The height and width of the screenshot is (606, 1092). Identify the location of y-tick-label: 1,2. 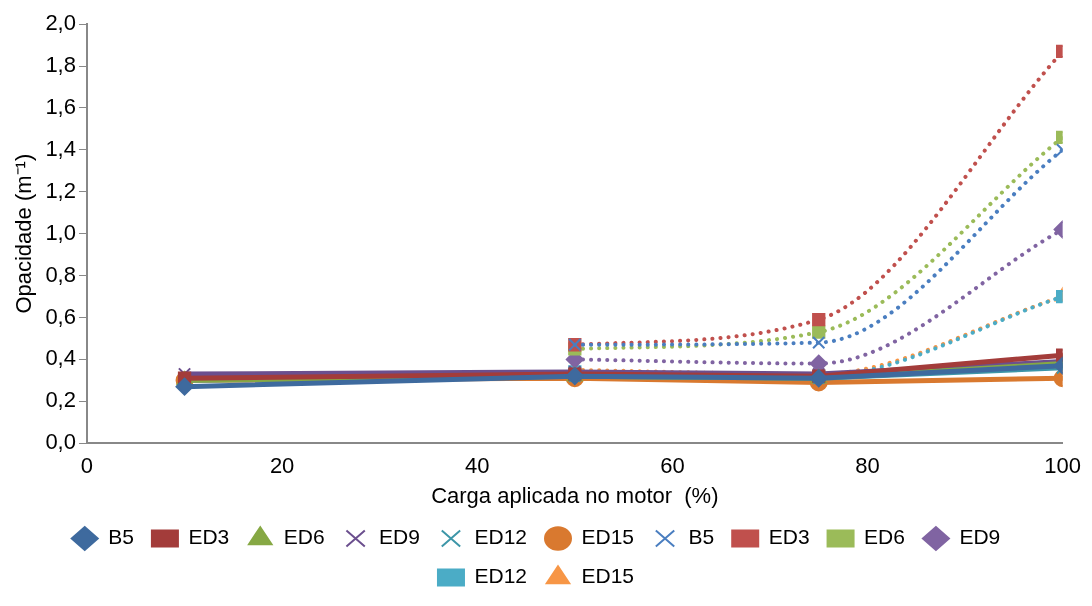
(60, 190).